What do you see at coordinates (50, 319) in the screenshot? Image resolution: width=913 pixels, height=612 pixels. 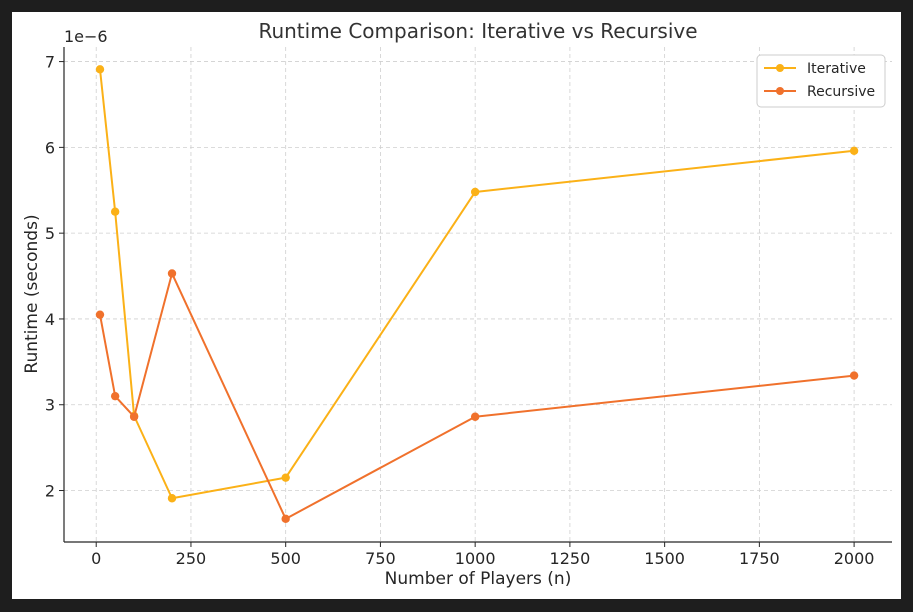 I see `y-tick-label: 4` at bounding box center [50, 319].